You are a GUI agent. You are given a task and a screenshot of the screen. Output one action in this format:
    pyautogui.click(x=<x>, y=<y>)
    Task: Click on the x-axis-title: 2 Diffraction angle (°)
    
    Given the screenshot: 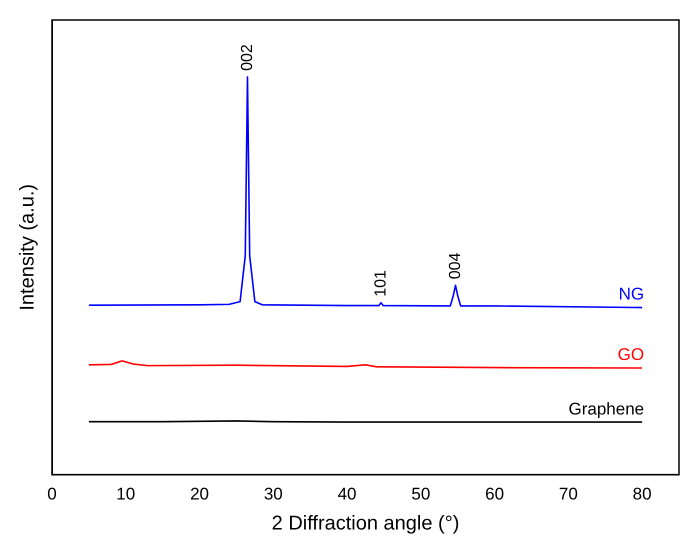 What is the action you would take?
    pyautogui.click(x=366, y=523)
    